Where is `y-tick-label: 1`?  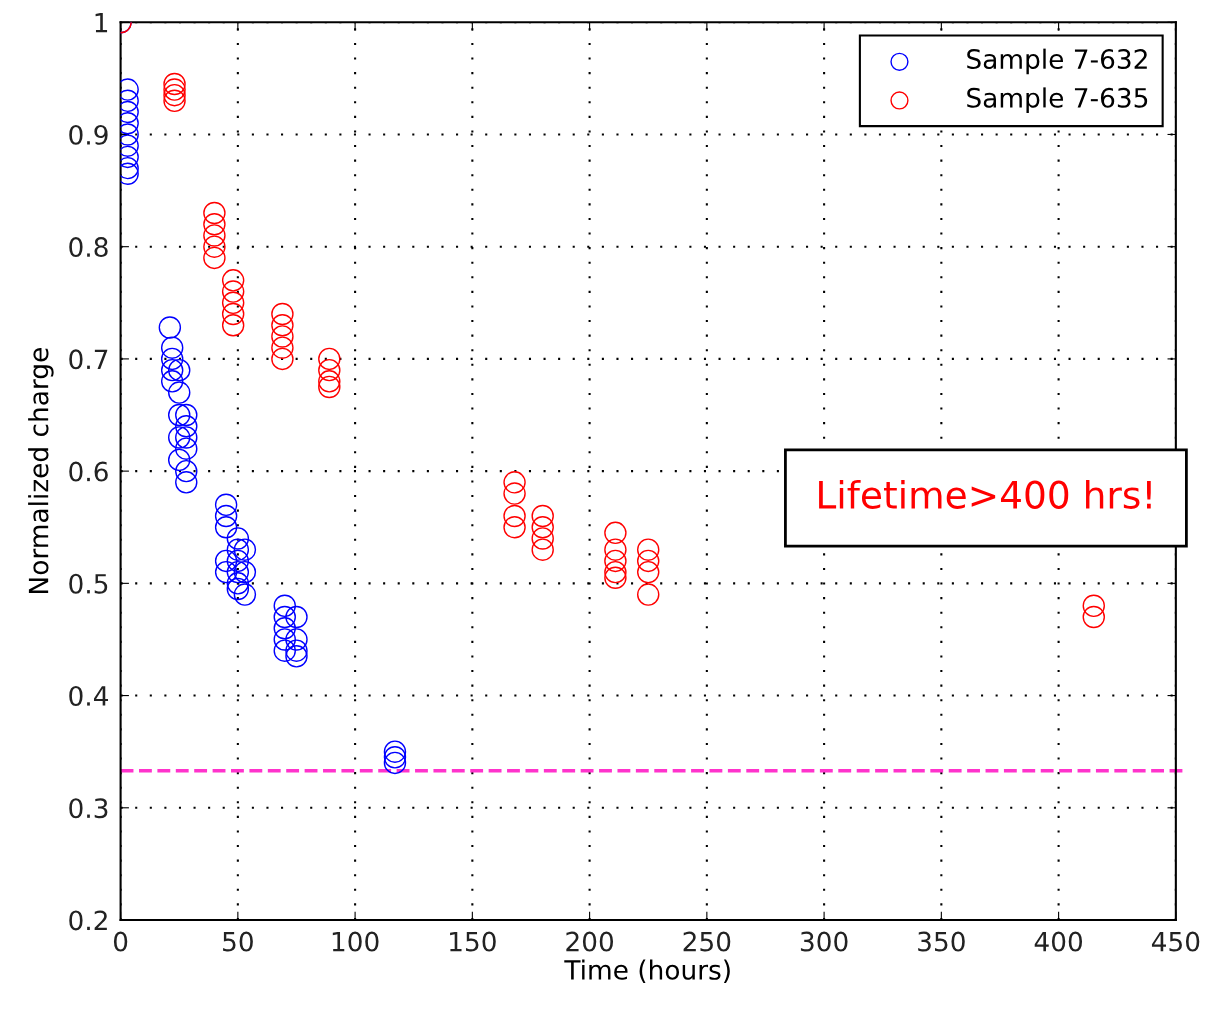
y-tick-label: 1 is located at coordinates (101, 23).